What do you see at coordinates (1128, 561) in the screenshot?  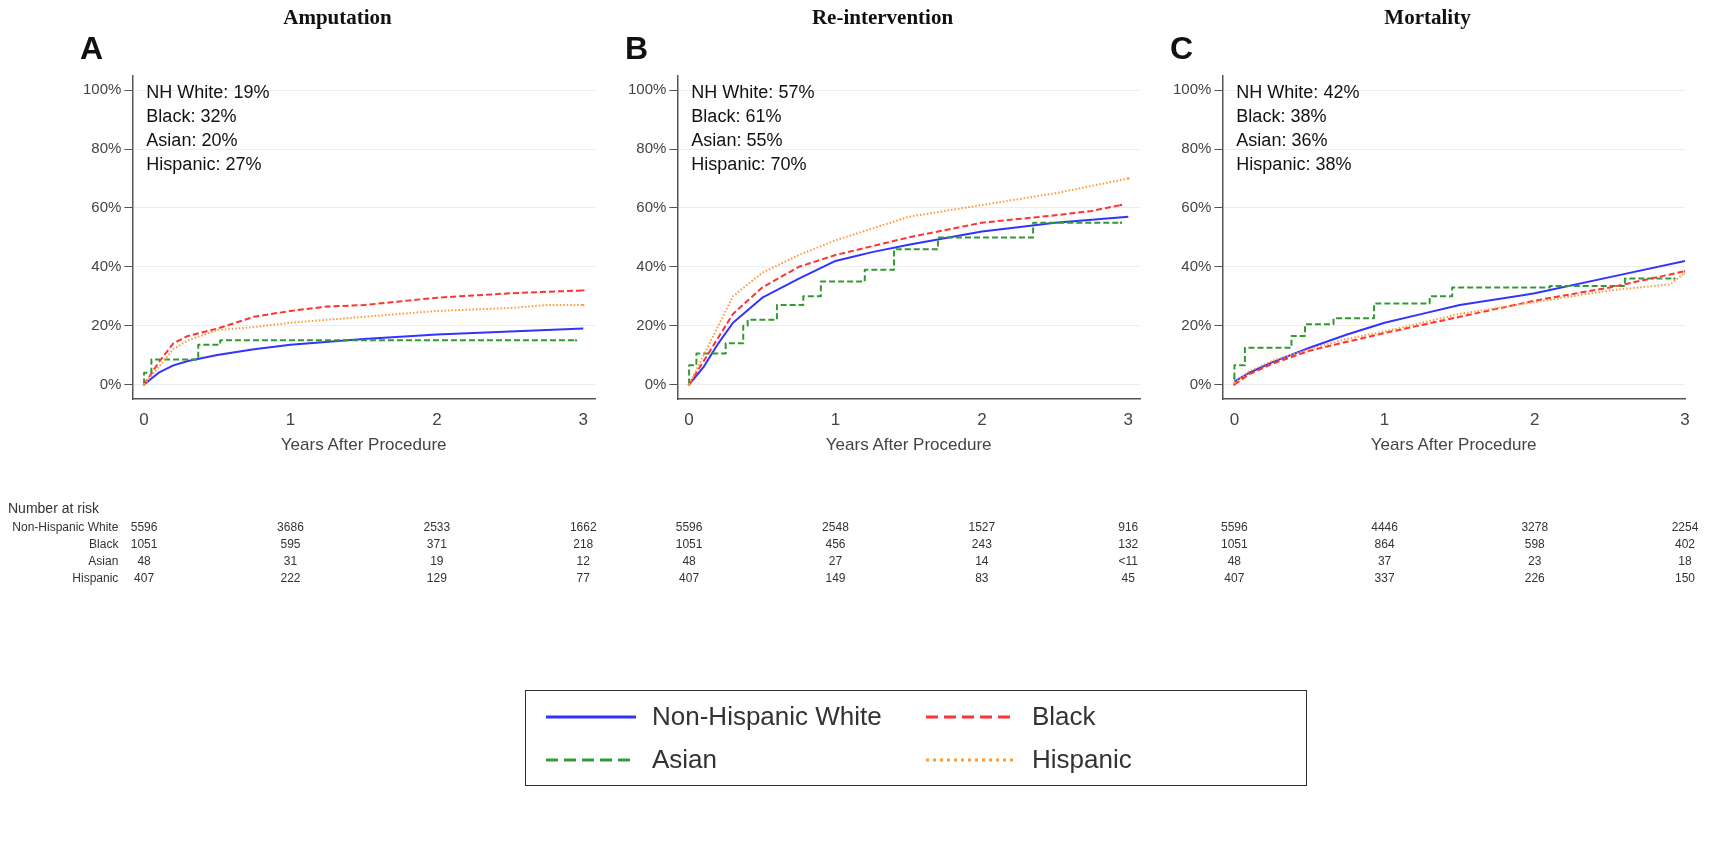 I see `text: <11` at bounding box center [1128, 561].